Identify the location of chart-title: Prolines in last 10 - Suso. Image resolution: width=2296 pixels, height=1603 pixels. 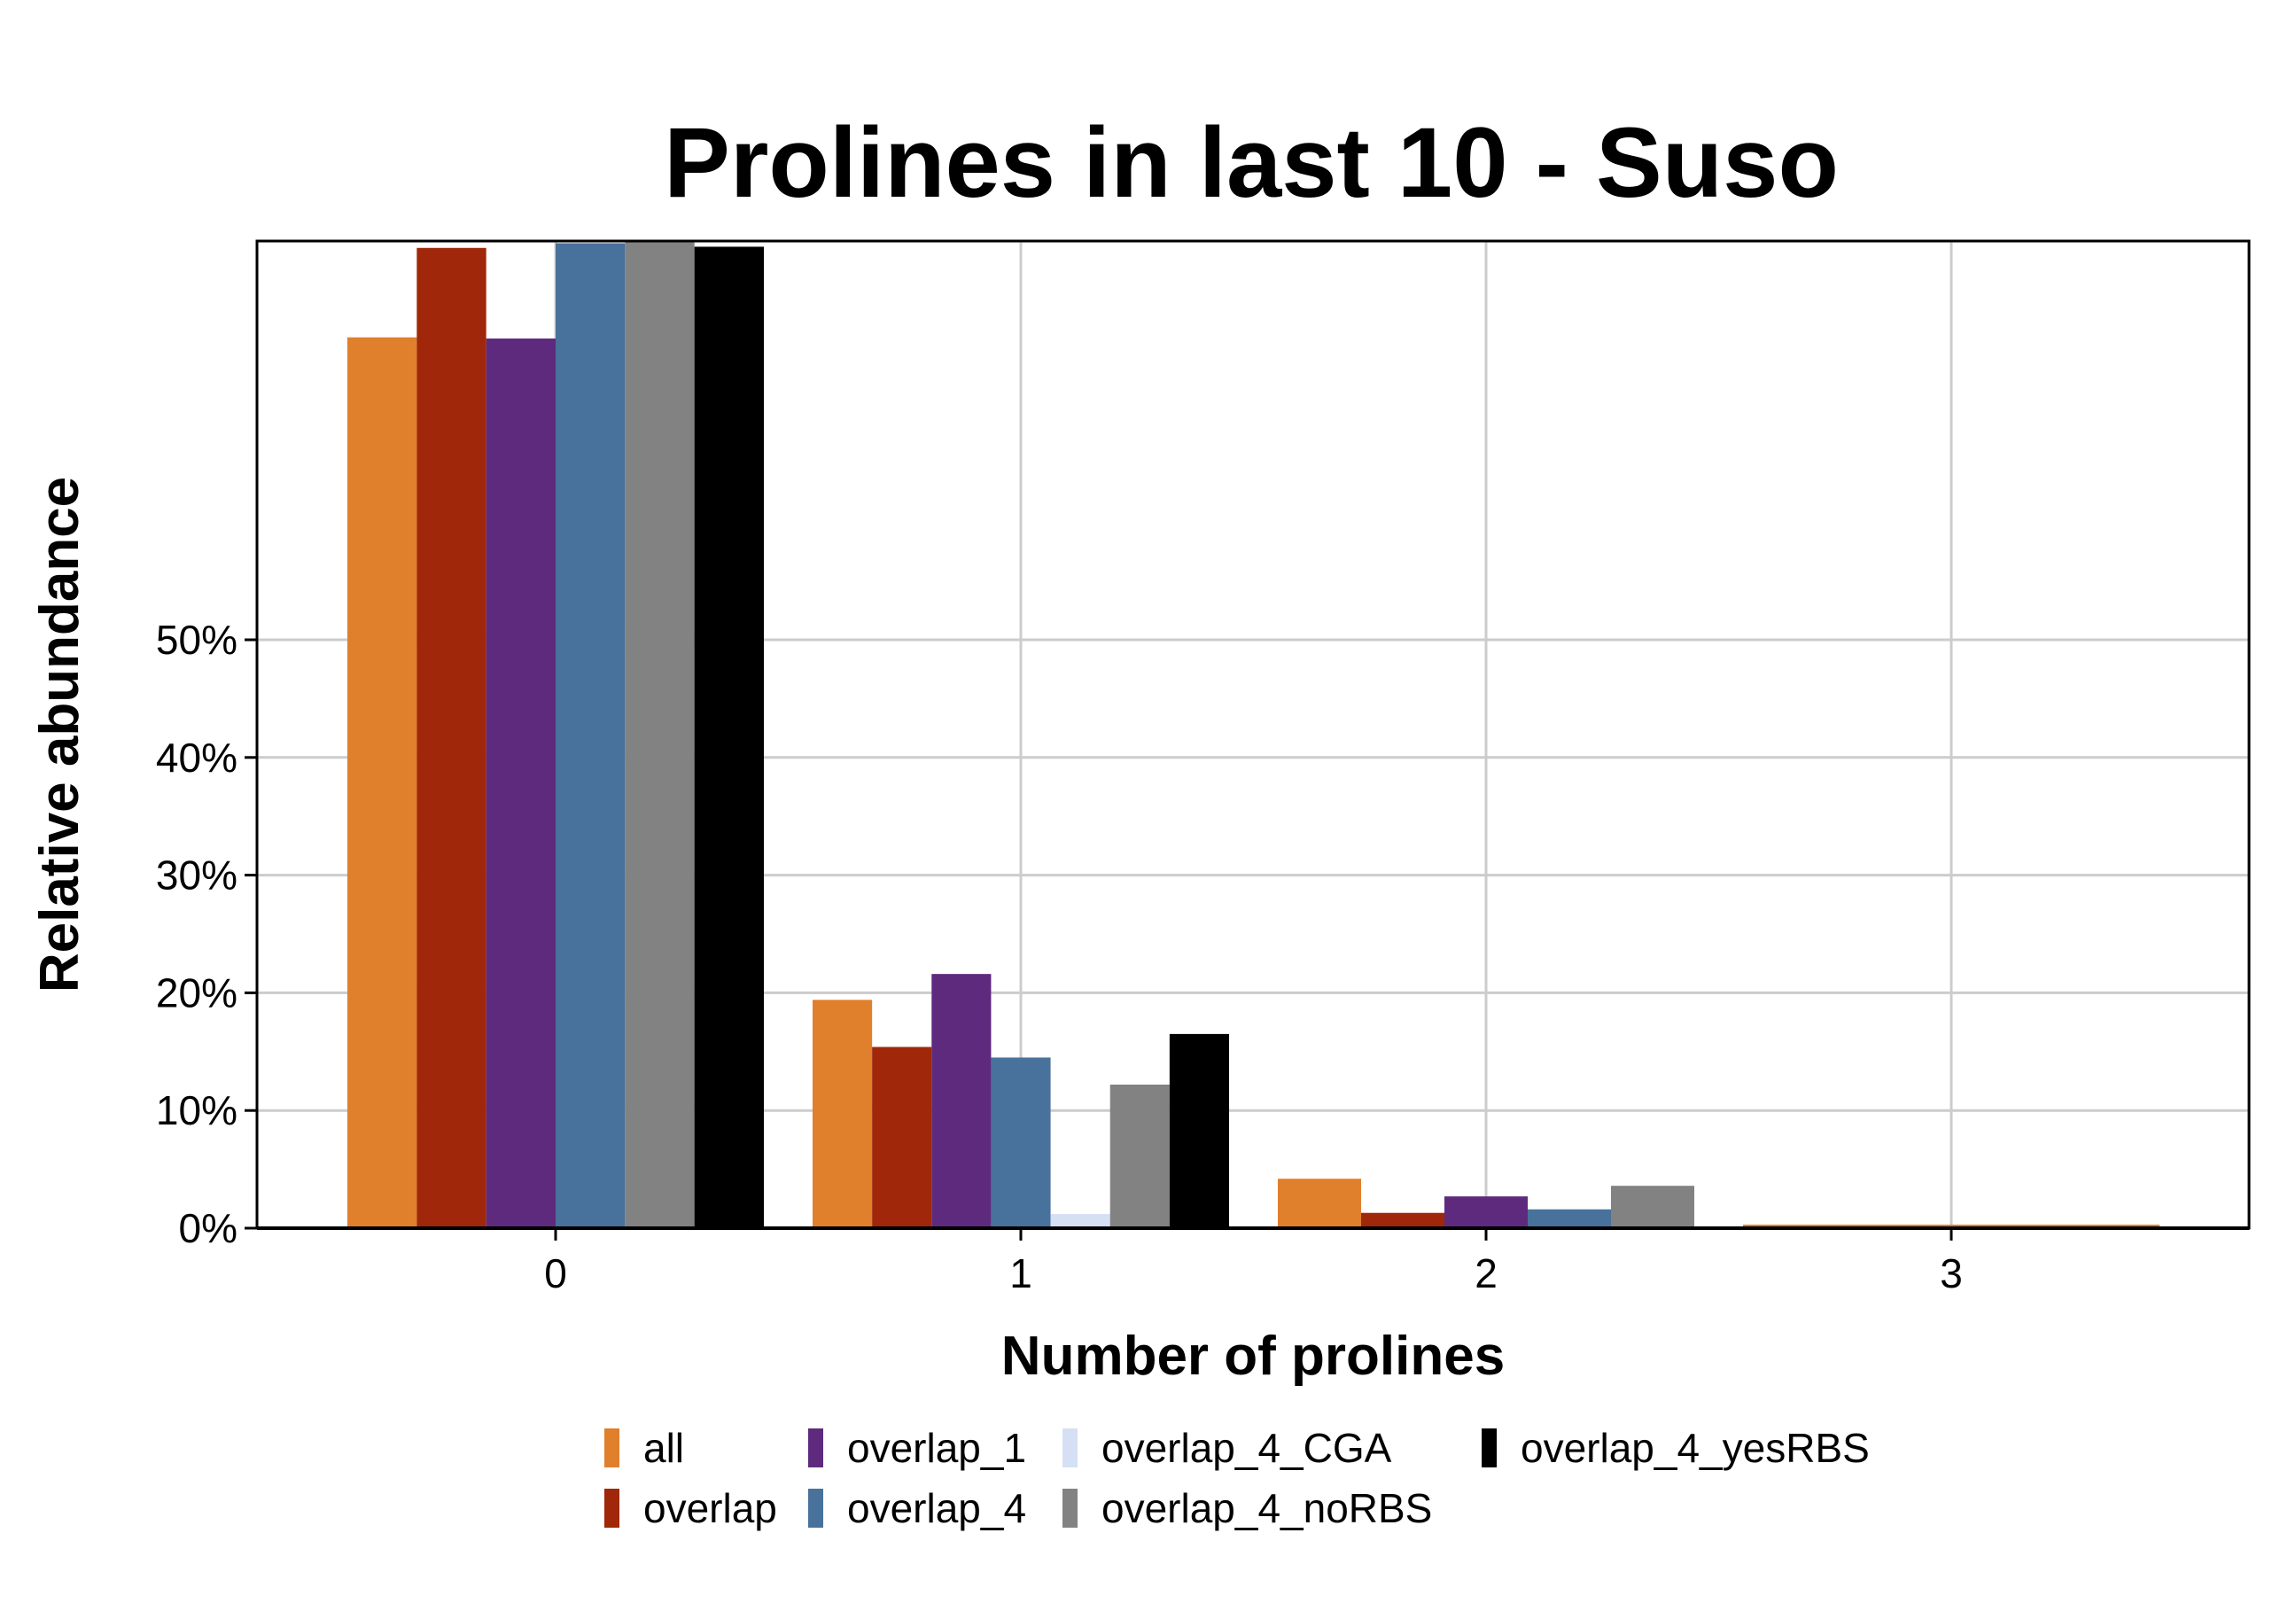
(1251, 162).